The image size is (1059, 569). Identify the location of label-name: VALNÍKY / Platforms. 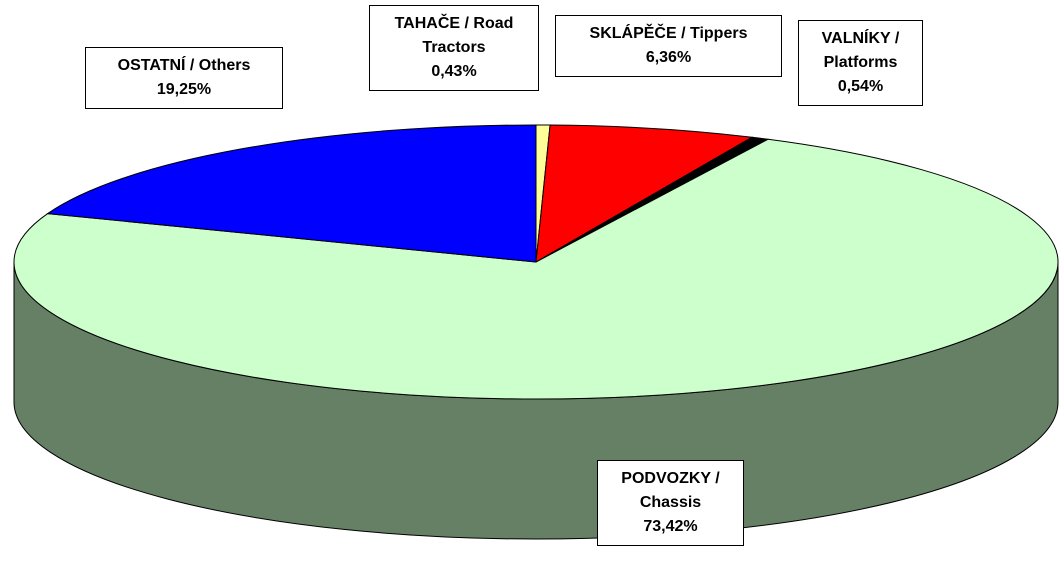
(860, 50).